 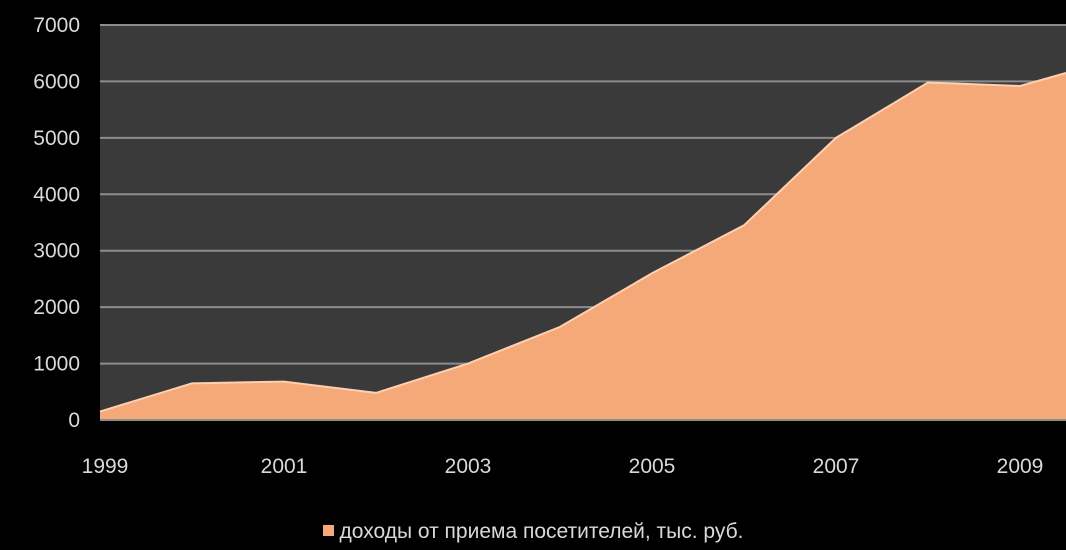 I want to click on x-tick-label: 2005, so click(x=652, y=466).